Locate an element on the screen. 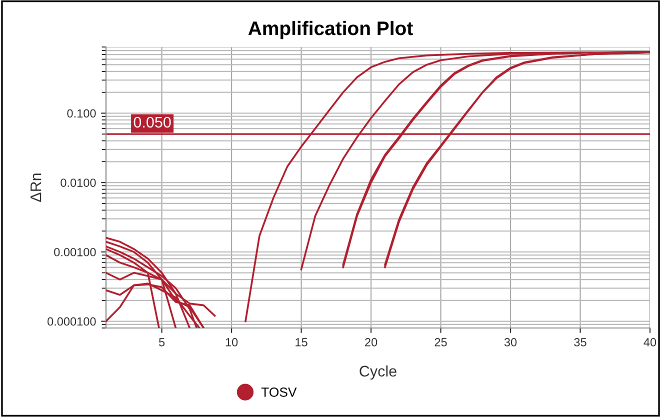  x-tick-label: 20 is located at coordinates (371, 342).